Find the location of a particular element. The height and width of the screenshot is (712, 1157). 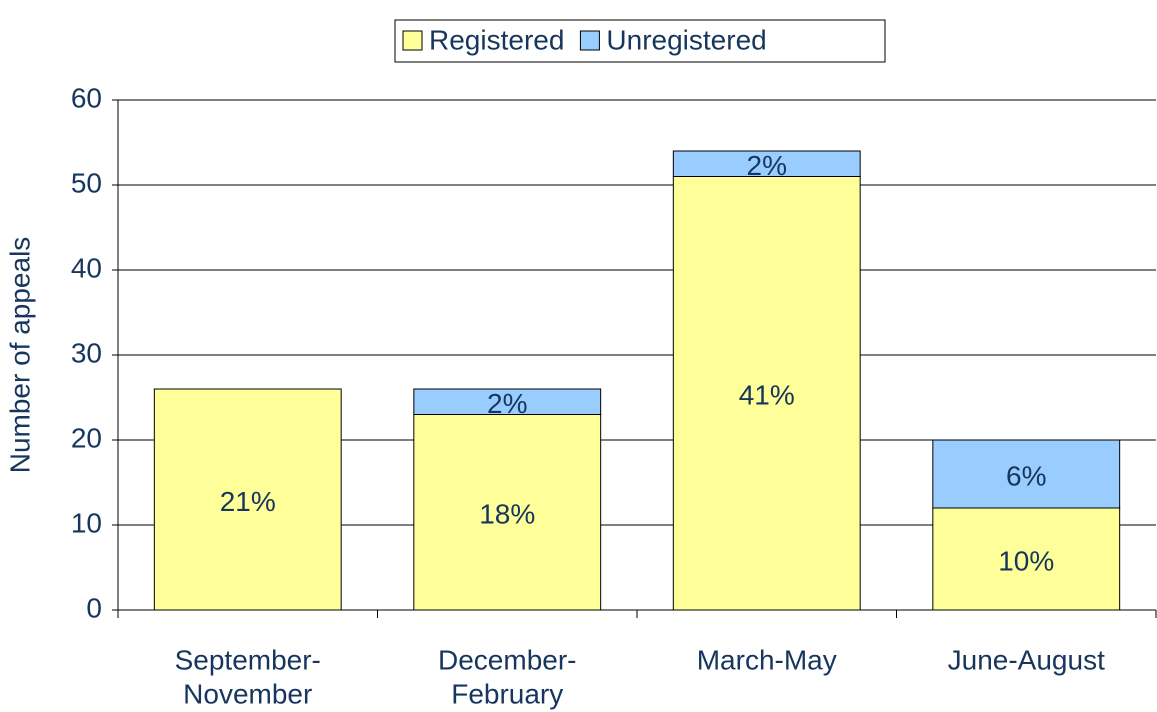

x-tick-label: December- is located at coordinates (507, 659).